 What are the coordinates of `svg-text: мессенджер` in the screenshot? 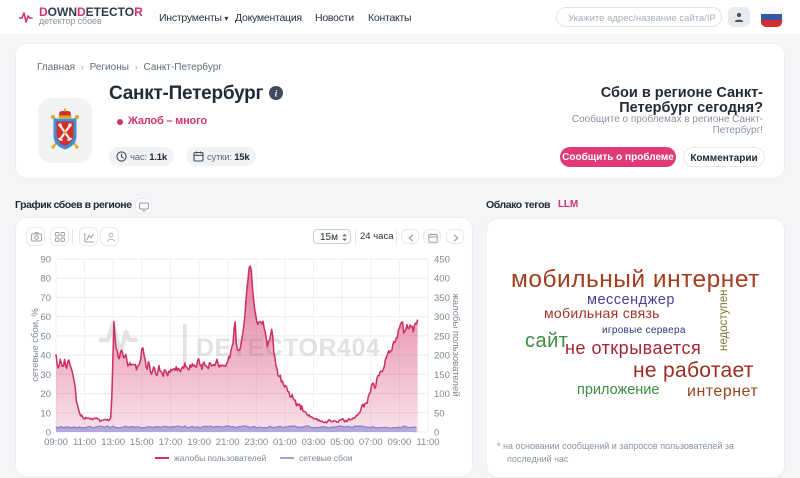 It's located at (631, 300).